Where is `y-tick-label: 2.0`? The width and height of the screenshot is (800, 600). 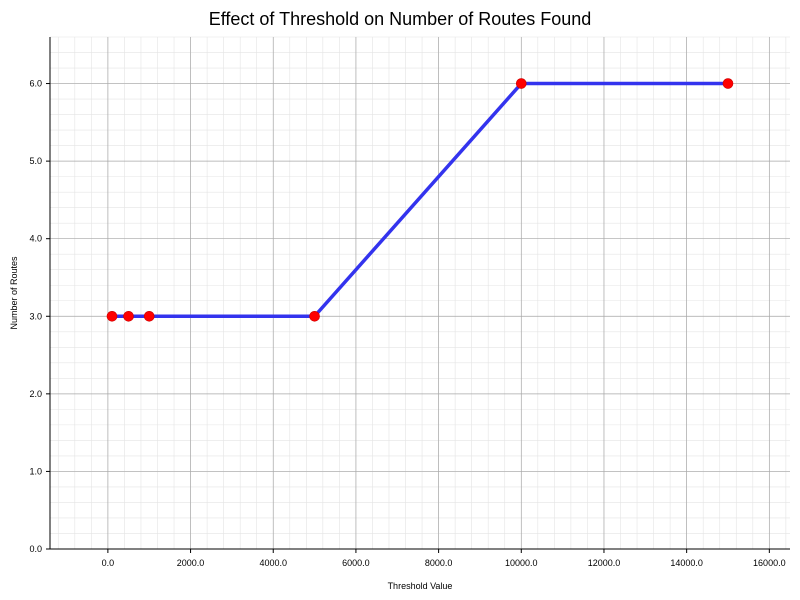 y-tick-label: 2.0 is located at coordinates (35, 394).